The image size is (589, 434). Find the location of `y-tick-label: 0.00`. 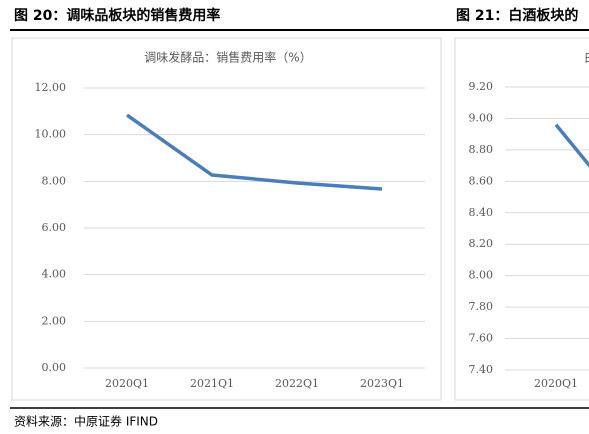

y-tick-label: 0.00 is located at coordinates (54, 367).